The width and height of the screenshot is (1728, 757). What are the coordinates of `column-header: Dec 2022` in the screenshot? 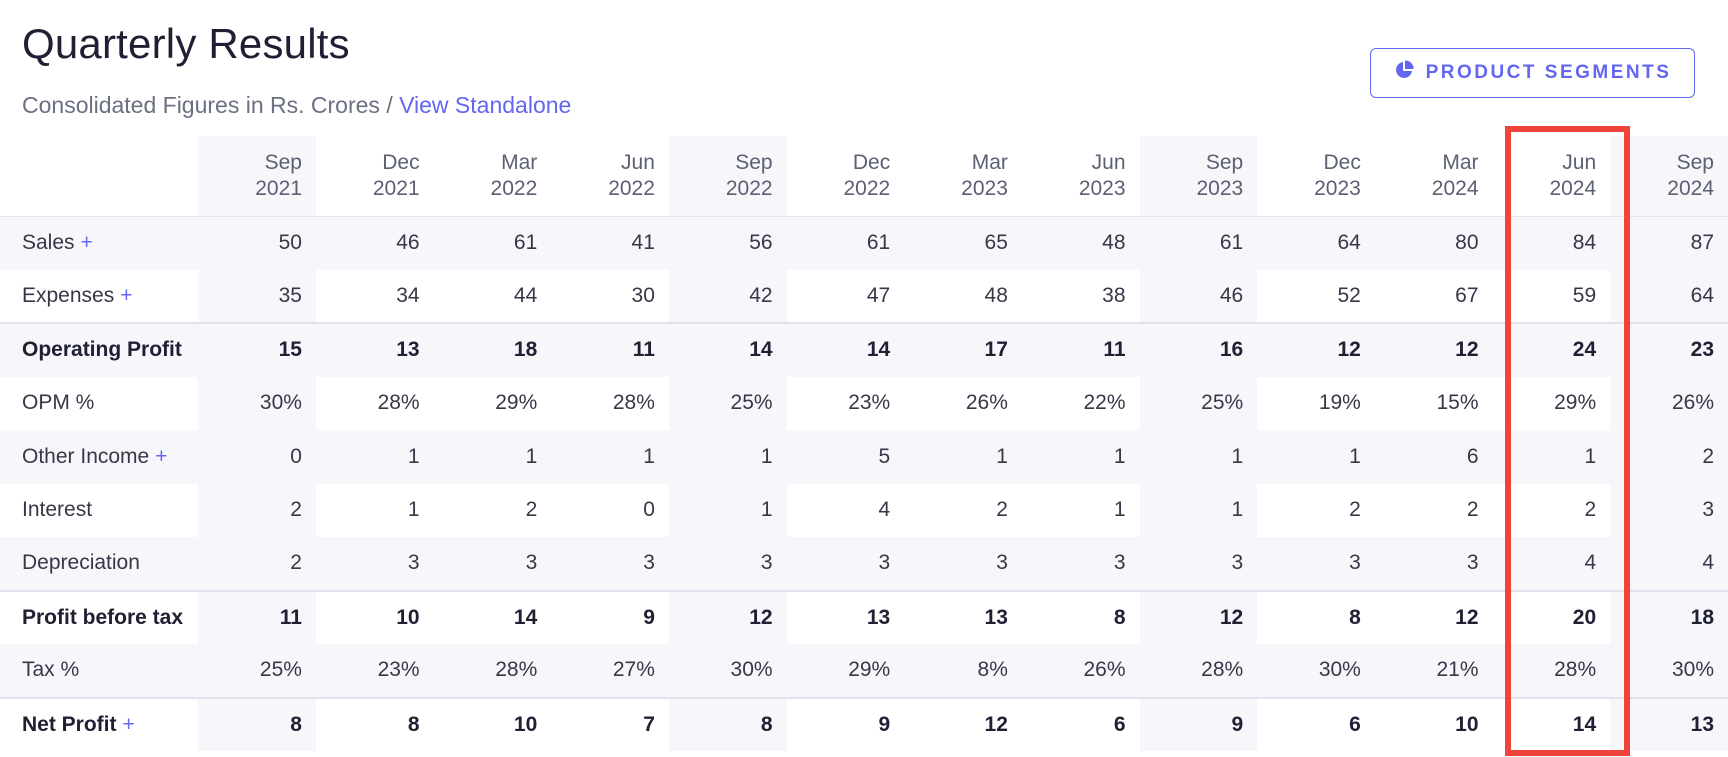 It's located at (846, 176).